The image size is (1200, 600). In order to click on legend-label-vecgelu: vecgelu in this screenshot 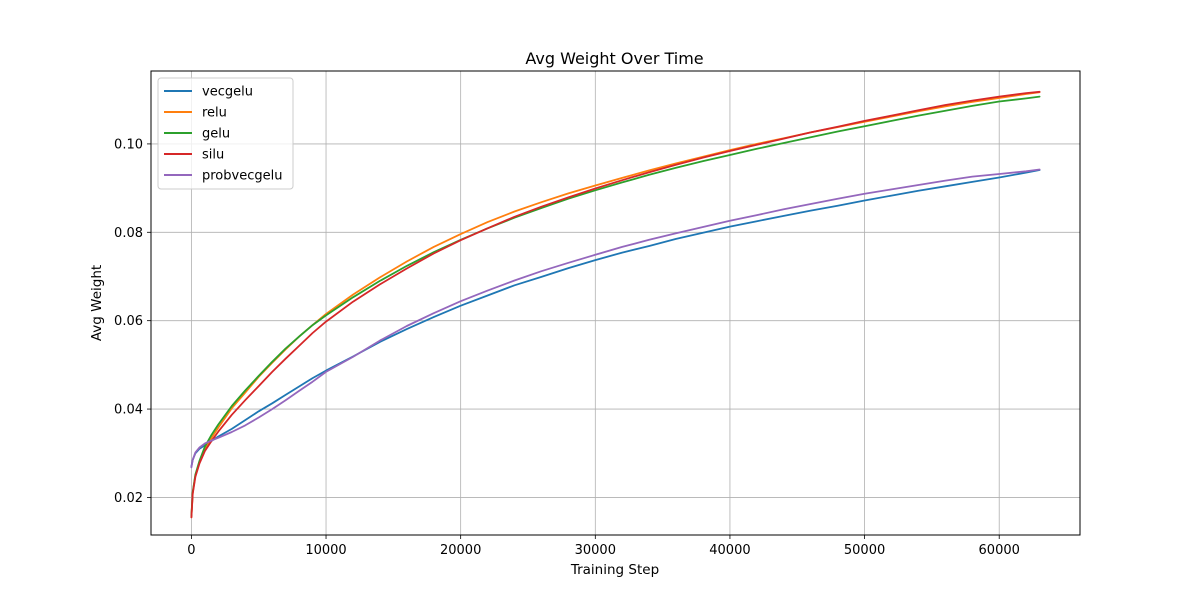, I will do `click(227, 92)`.